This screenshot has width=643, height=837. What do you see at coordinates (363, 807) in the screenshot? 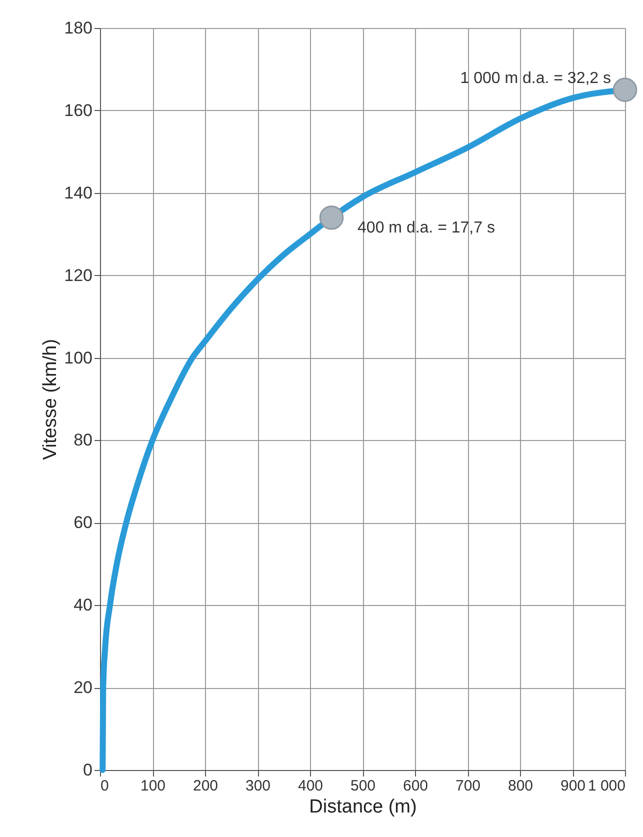
I see `x-axis-title: Distance (m)` at bounding box center [363, 807].